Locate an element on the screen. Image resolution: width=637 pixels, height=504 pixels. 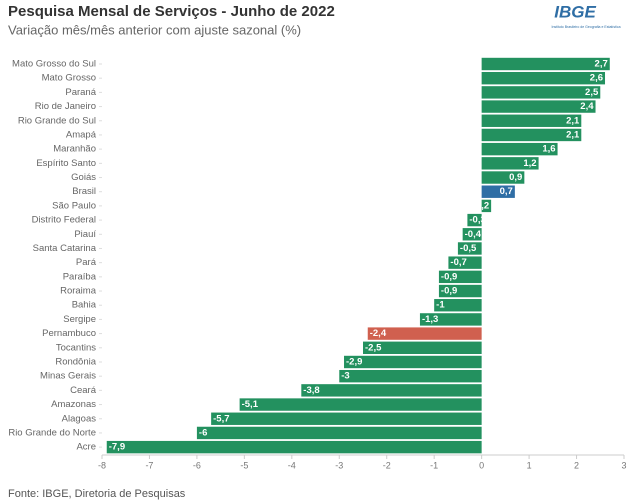
category-label: São Paulo is located at coordinates (74, 205).